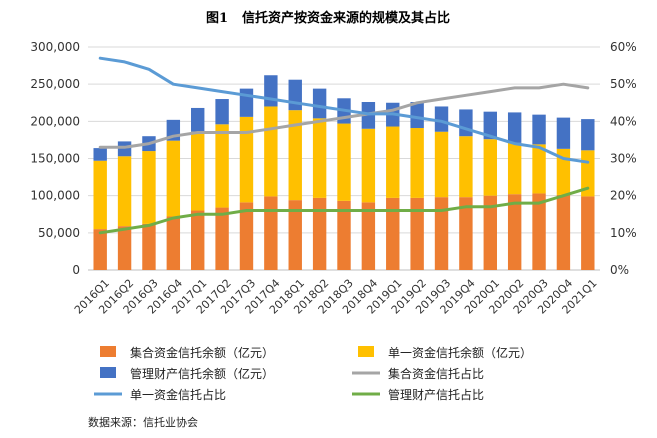 This screenshot has height=438, width=657. What do you see at coordinates (623, 84) in the screenshot?
I see `y-right-tick-label: 50%` at bounding box center [623, 84].